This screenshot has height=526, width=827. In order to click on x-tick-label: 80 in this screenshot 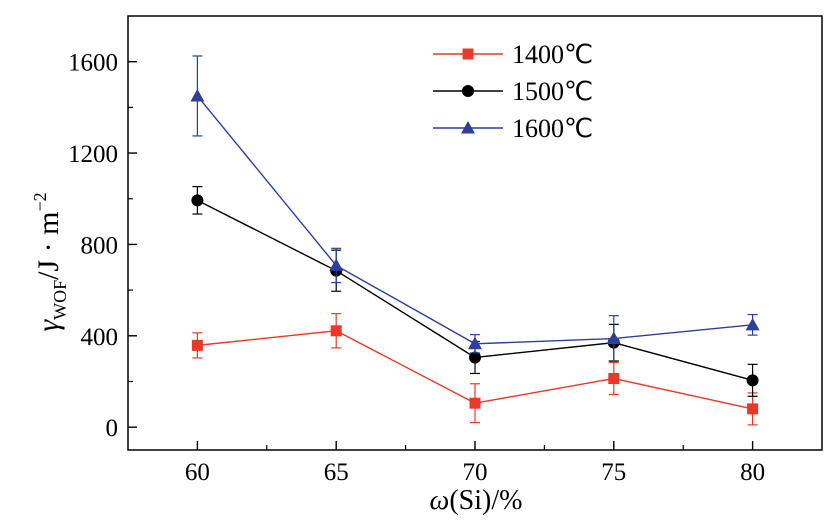, I will do `click(752, 472)`.